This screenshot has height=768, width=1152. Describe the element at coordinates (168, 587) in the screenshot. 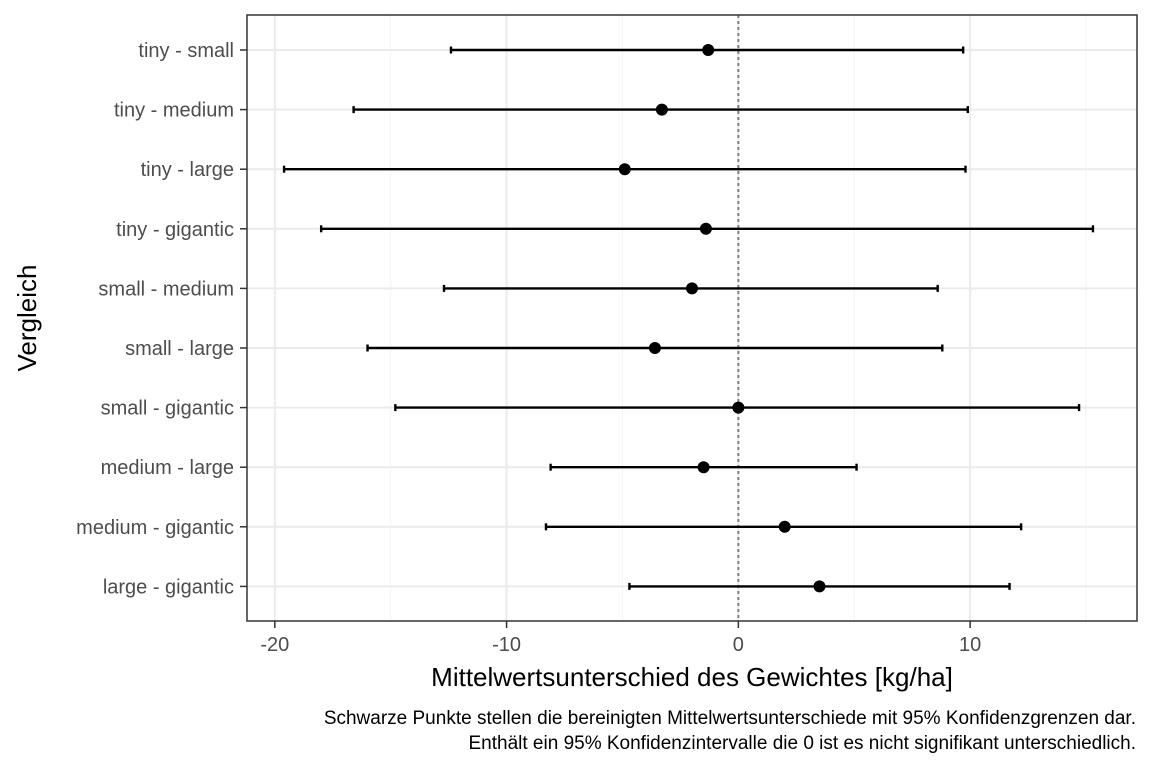

I see `y-tick-label: large - gigantic` at that location.